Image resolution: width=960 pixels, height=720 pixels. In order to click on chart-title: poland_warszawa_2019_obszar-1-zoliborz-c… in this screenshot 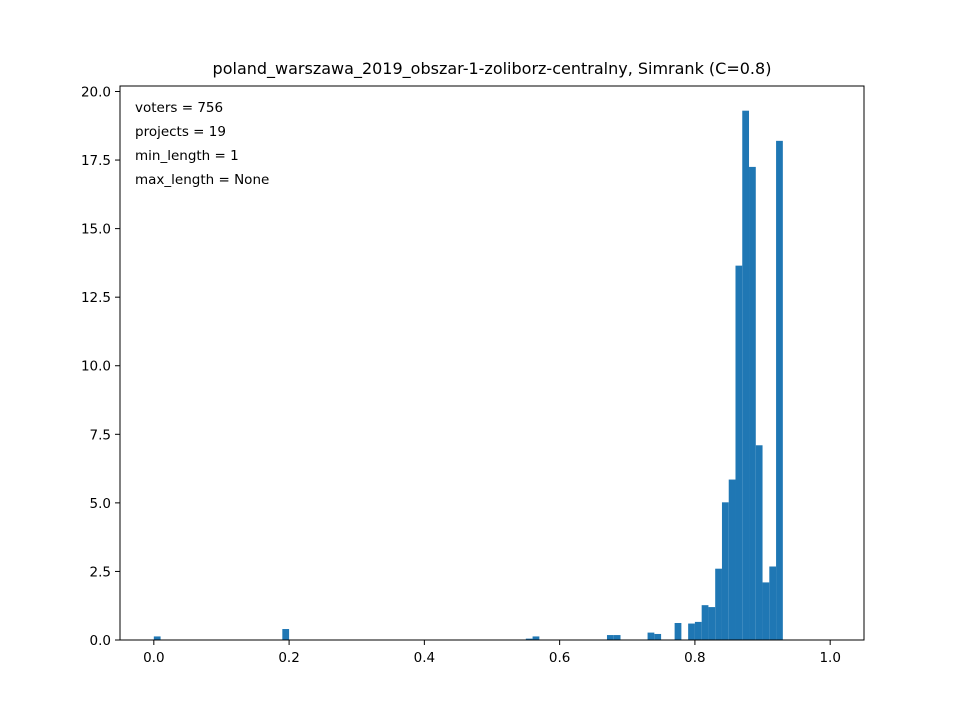, I will do `click(492, 69)`.